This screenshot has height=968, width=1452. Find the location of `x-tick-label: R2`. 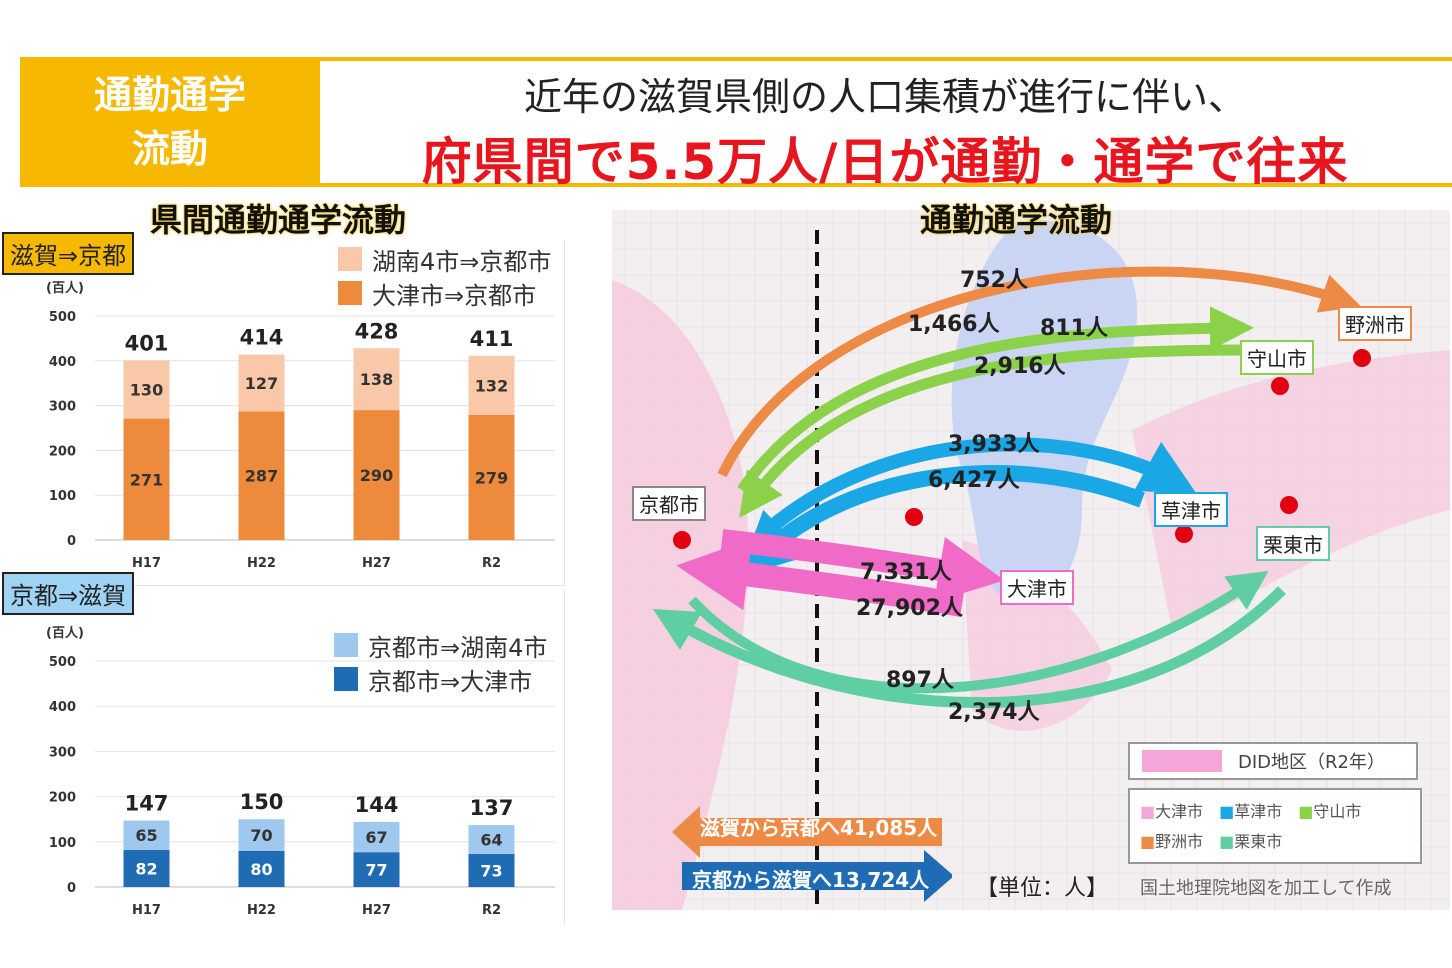

x-tick-label: R2 is located at coordinates (491, 563).